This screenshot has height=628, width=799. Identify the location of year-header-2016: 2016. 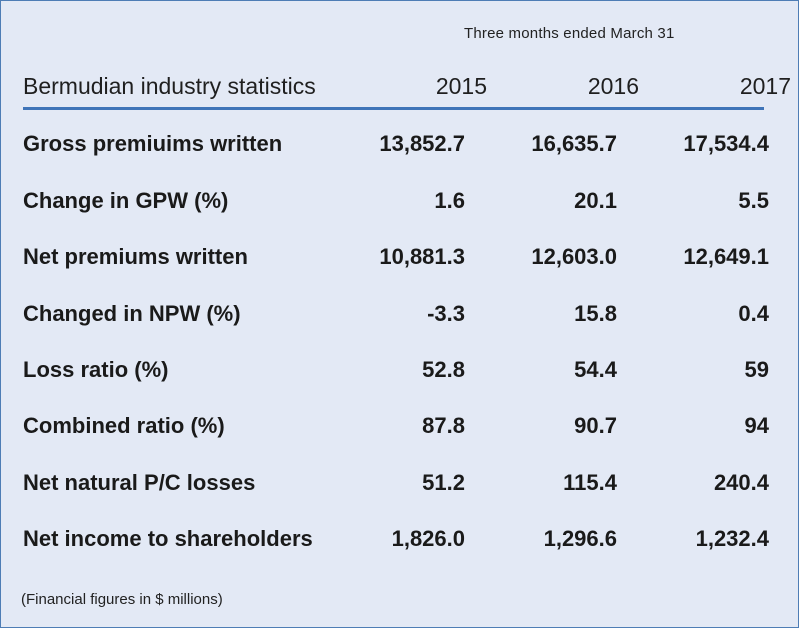
(613, 86).